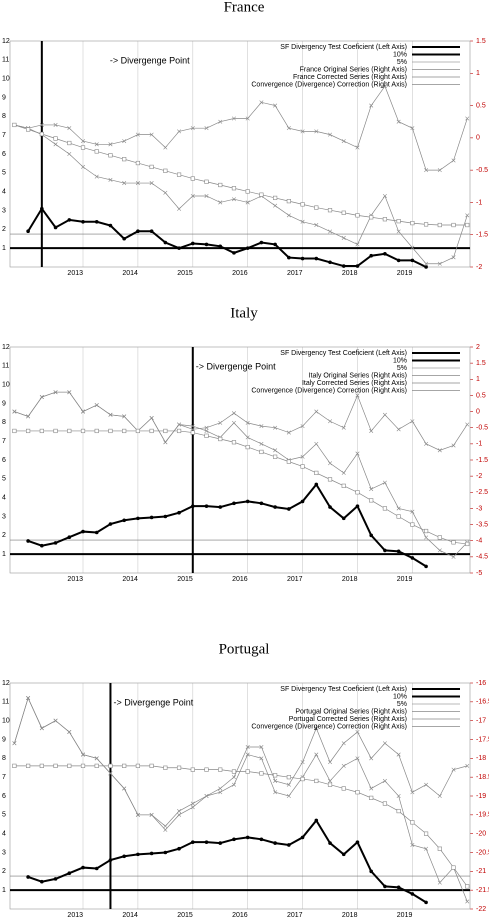 The width and height of the screenshot is (489, 924). Describe the element at coordinates (482, 524) in the screenshot. I see `y2-tick-label: -3.5` at that location.